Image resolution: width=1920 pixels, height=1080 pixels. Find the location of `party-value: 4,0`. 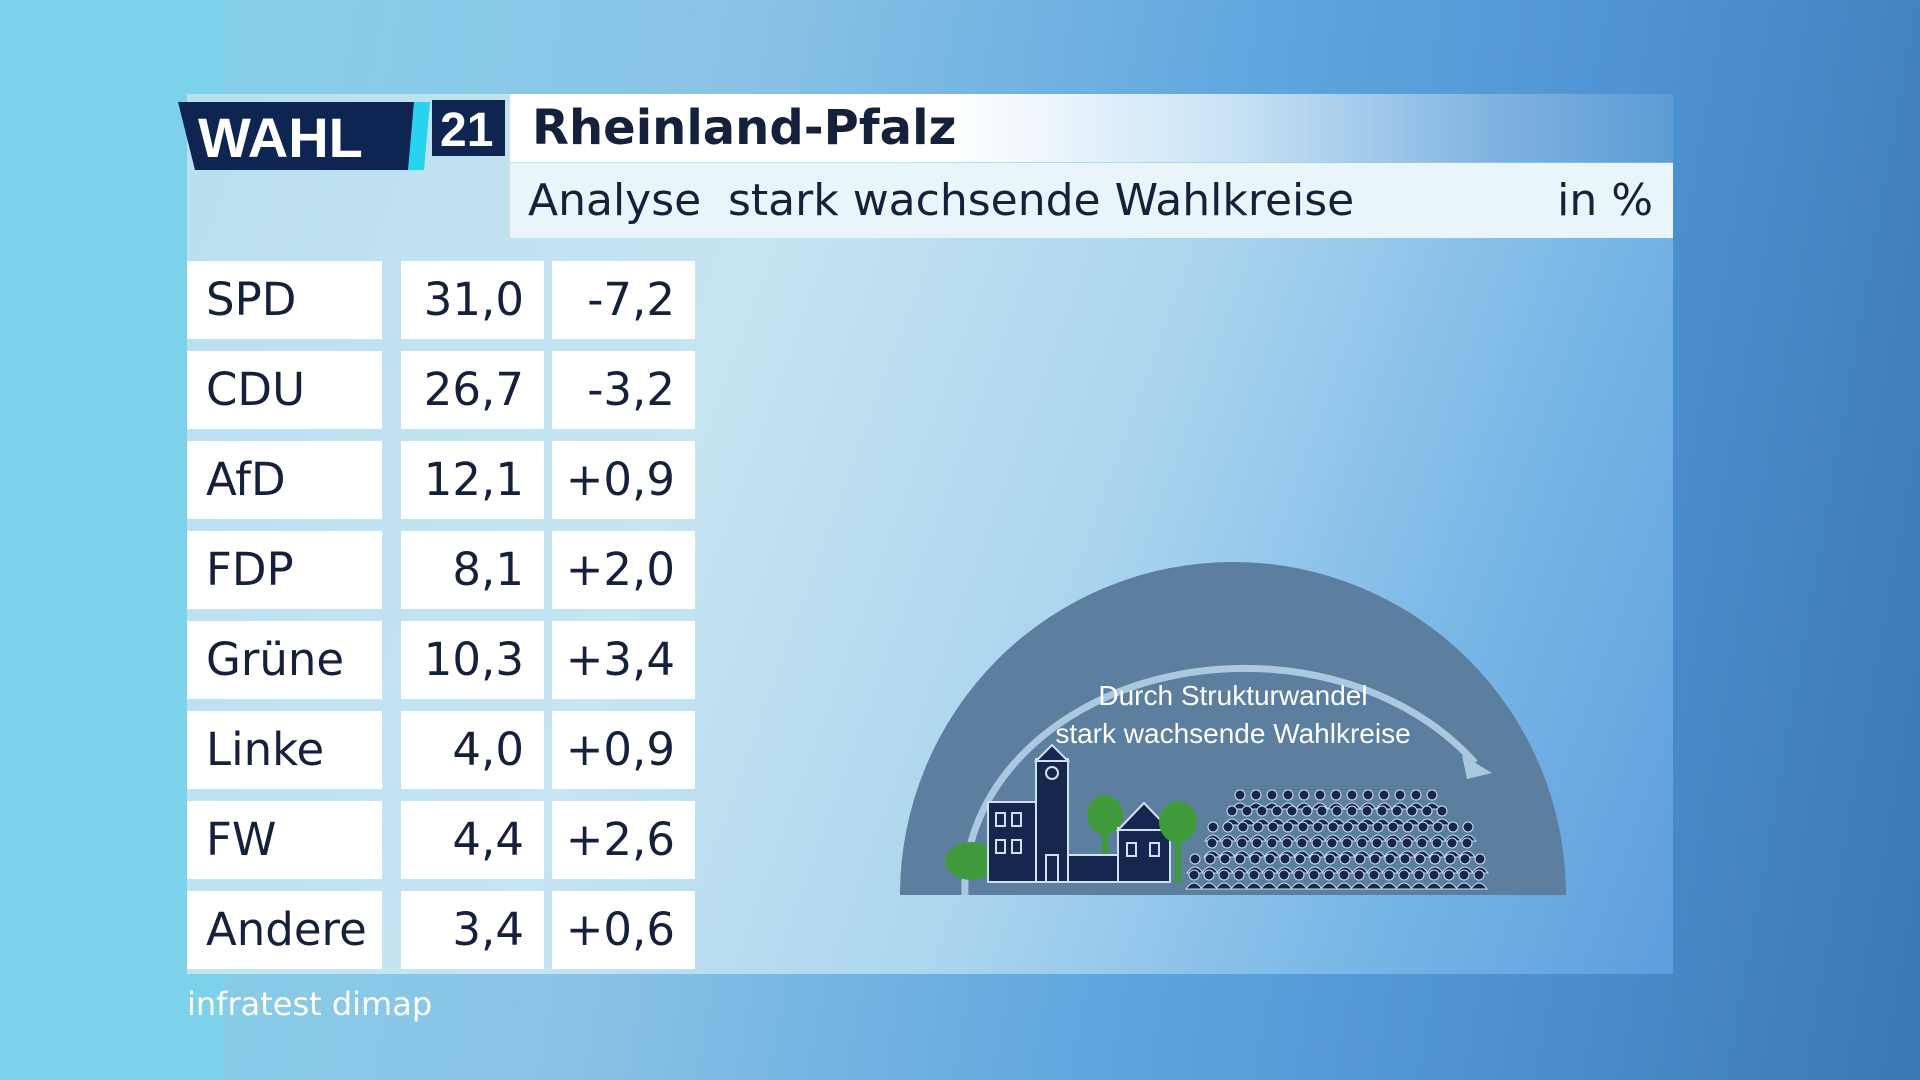

party-value: 4,0 is located at coordinates (472, 750).